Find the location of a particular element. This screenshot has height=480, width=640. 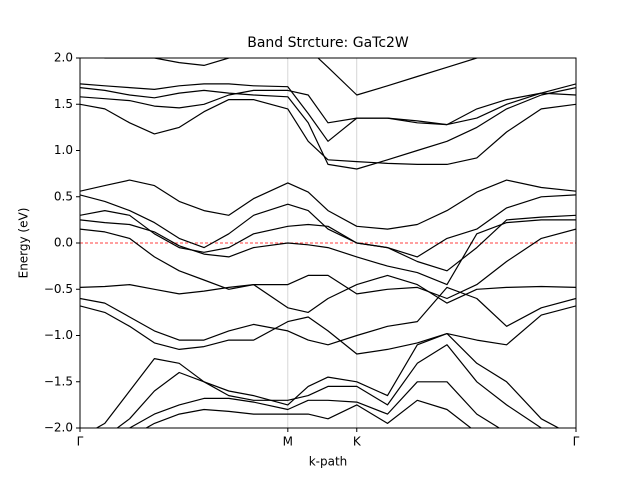

y-axis-label: Energy (eV) is located at coordinates (24, 243).